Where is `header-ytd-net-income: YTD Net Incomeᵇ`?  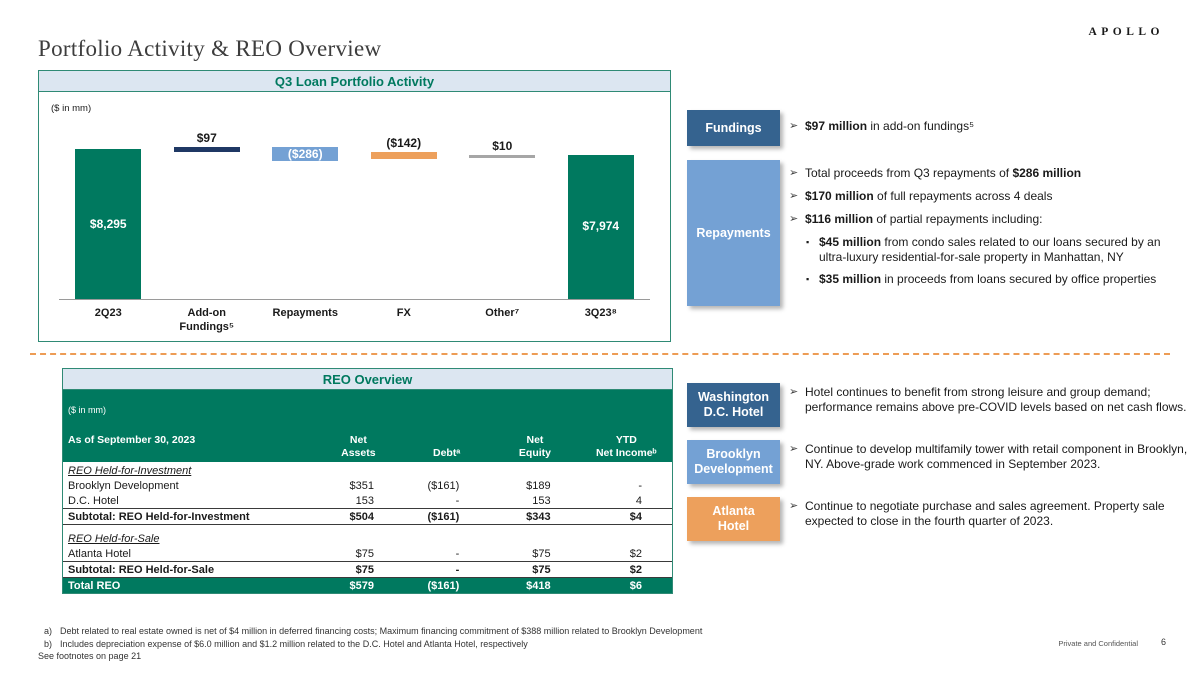
header-ytd-net-income: YTD Net Incomeᵇ is located at coordinates (626, 426).